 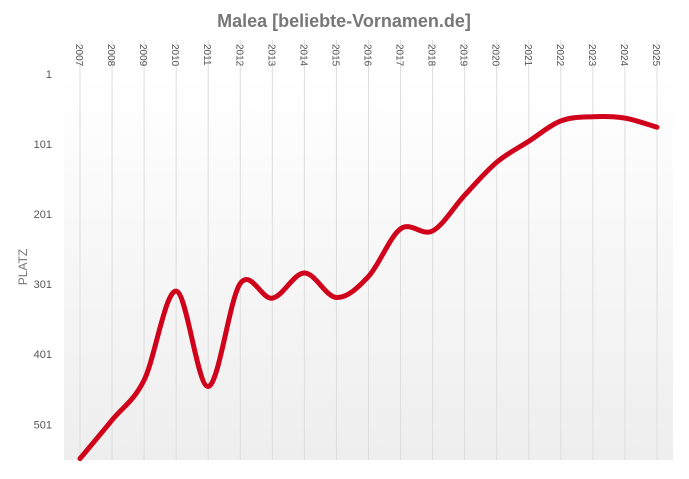 I want to click on x-tick-label: 2007, so click(x=78, y=55).